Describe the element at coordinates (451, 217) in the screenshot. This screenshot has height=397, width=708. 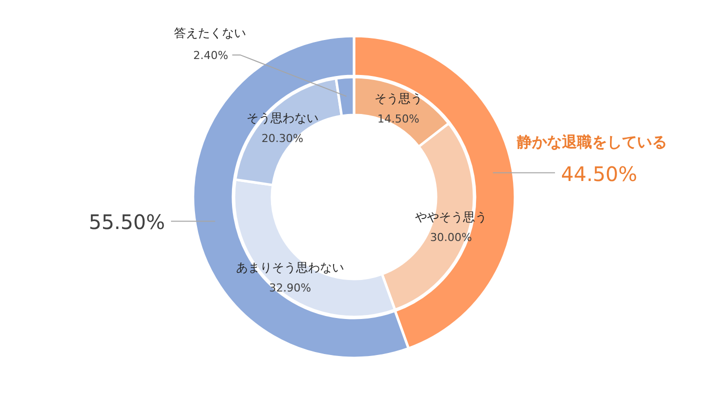
I see `slice-label: ややそう思う` at that location.